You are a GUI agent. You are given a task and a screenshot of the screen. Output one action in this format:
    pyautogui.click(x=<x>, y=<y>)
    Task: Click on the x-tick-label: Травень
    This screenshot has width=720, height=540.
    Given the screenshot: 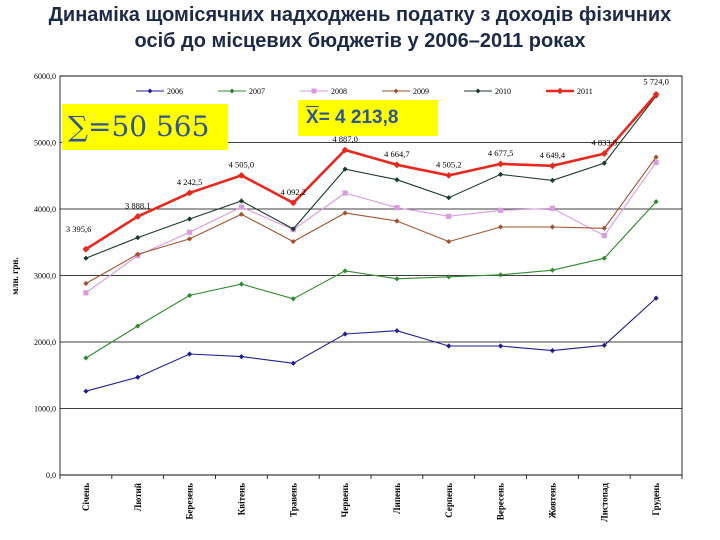 What is the action you would take?
    pyautogui.click(x=293, y=500)
    